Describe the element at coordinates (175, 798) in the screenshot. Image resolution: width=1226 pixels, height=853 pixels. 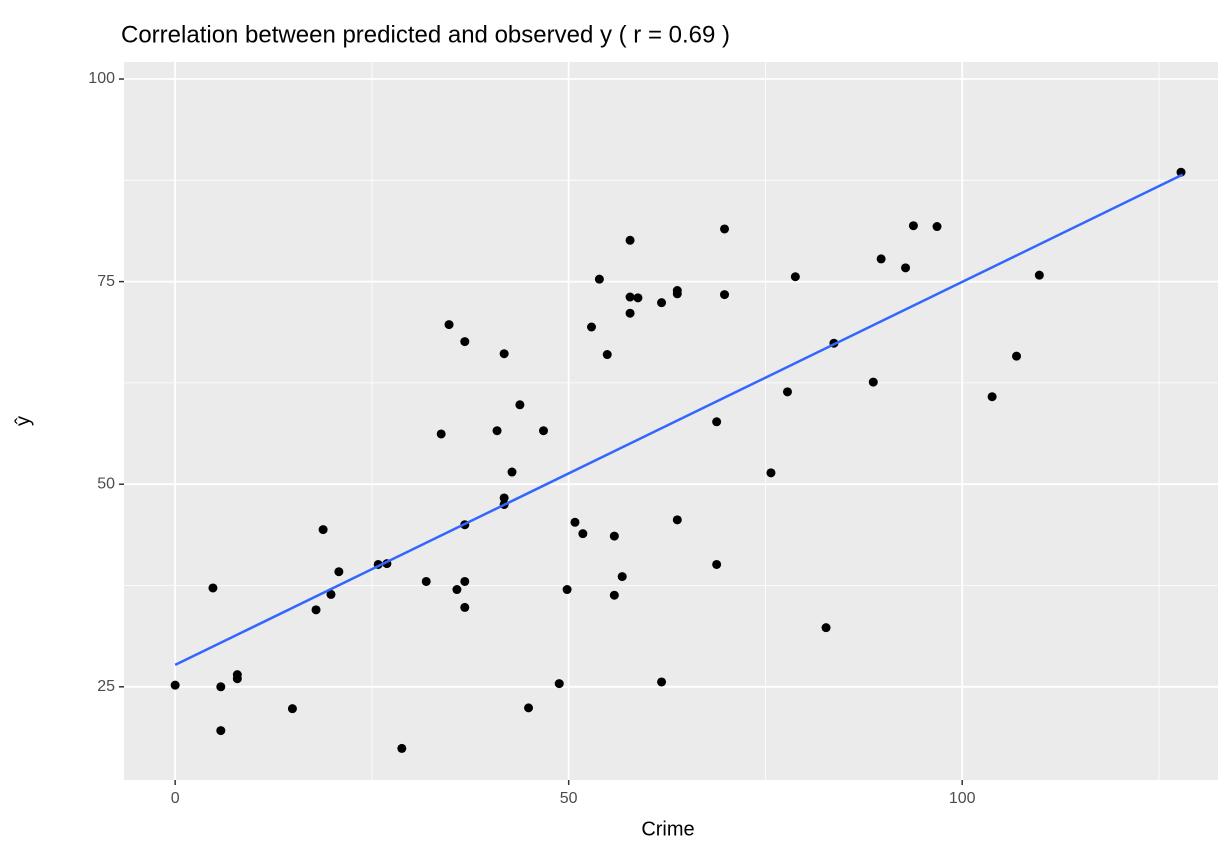
I see `x-tick-label: 0` at that location.